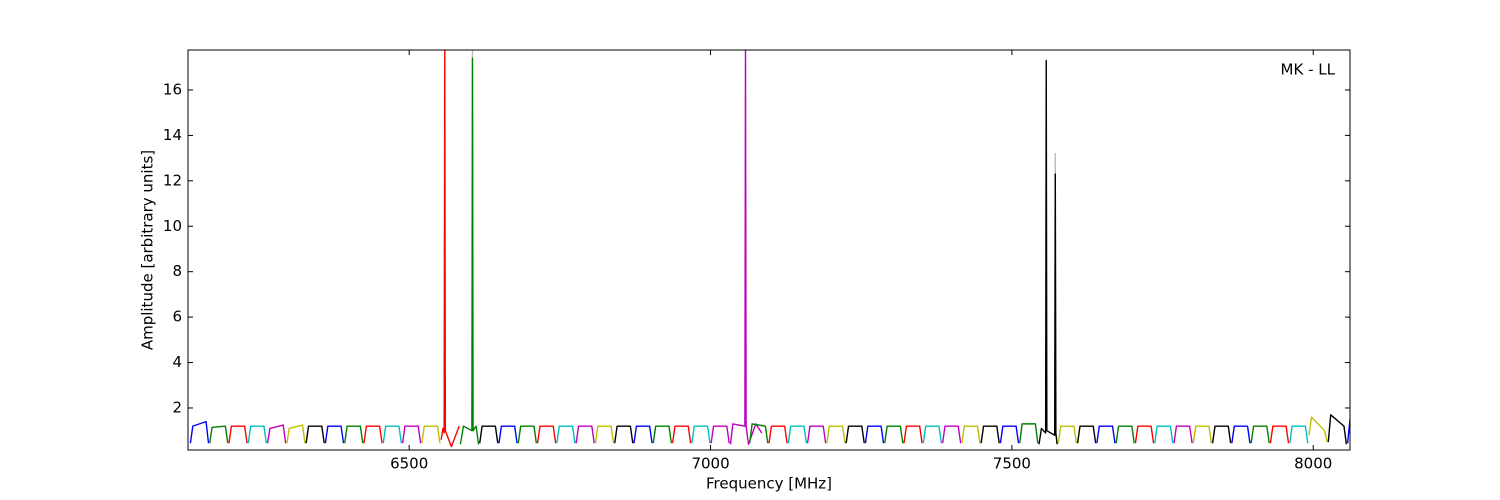  Describe the element at coordinates (409, 464) in the screenshot. I see `x-tick-label: 6500` at that location.